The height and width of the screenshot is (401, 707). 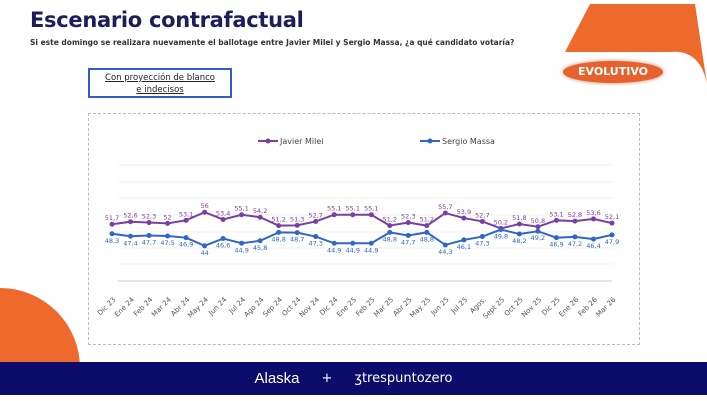 I want to click on data-label: 51,7, so click(x=112, y=218).